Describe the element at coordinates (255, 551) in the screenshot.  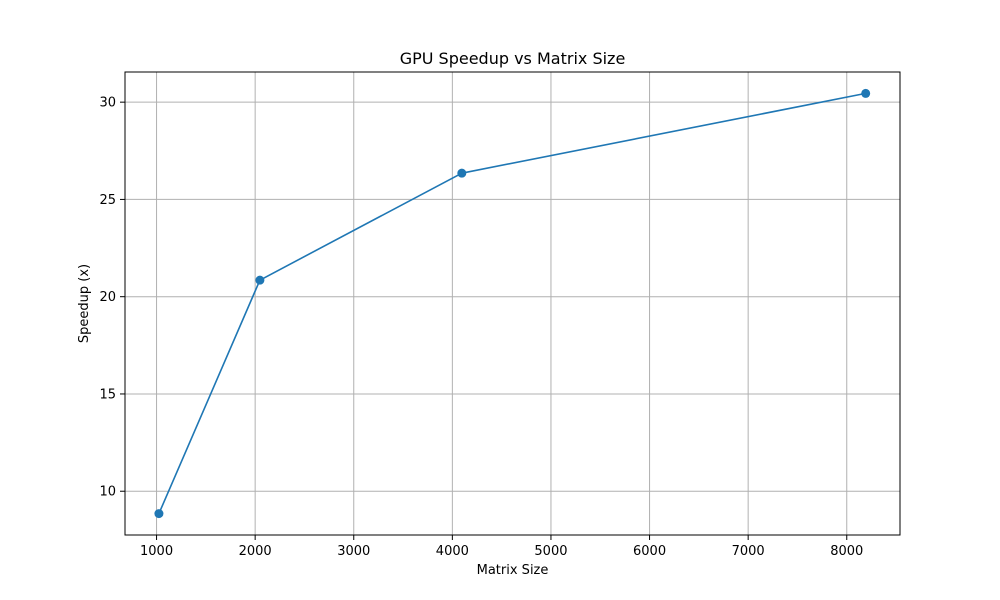
I see `x-tick-label: 2000` at that location.